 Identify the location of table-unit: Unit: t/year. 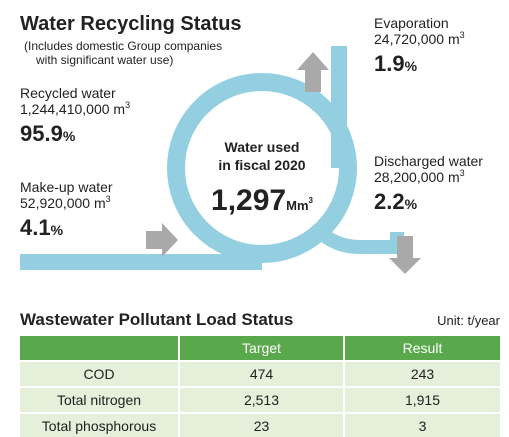
(469, 320).